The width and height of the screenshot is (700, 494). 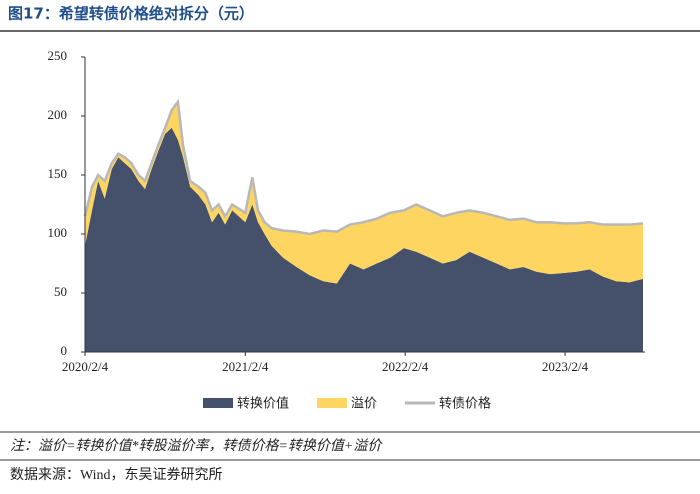 I want to click on y-tick-label: 200, so click(x=58, y=114).